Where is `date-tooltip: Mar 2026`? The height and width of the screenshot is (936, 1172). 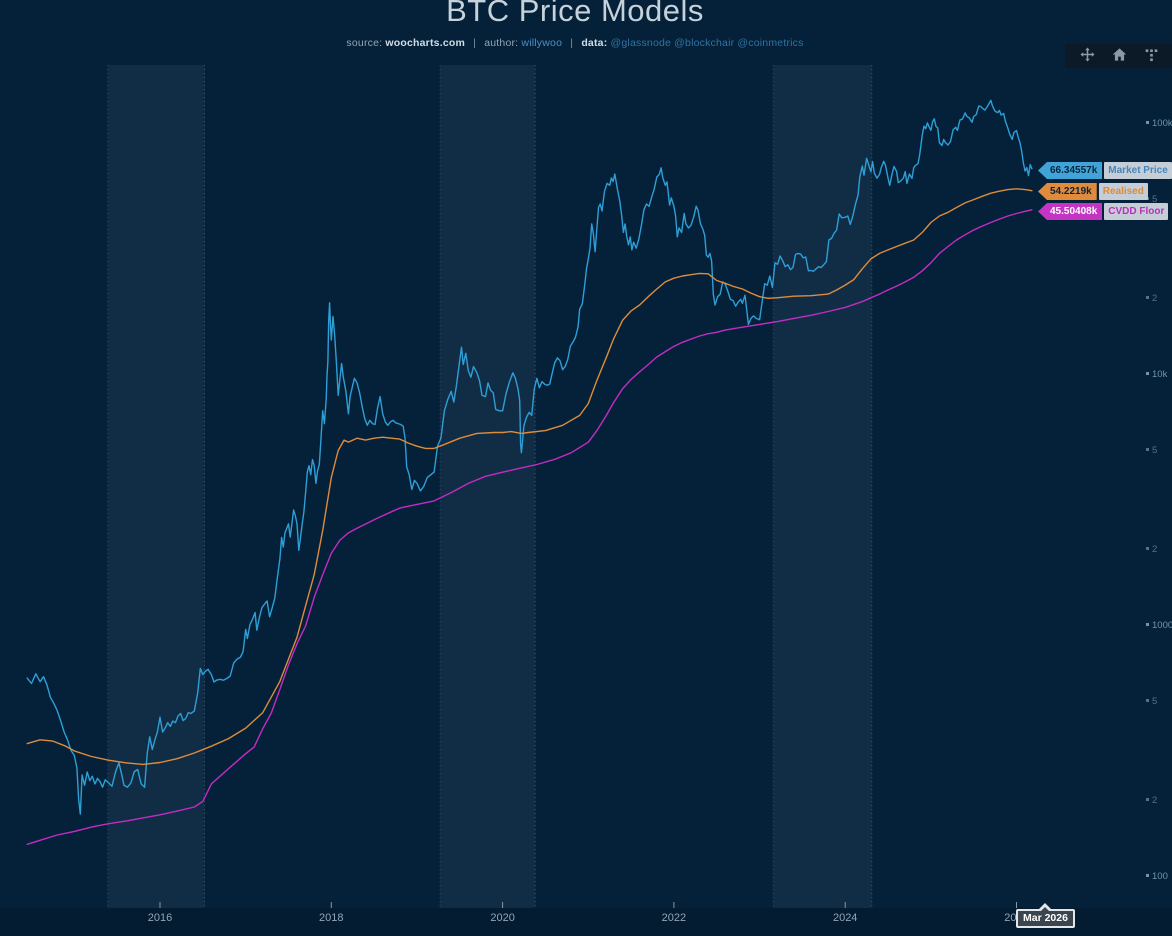 date-tooltip: Mar 2026 is located at coordinates (1045, 915).